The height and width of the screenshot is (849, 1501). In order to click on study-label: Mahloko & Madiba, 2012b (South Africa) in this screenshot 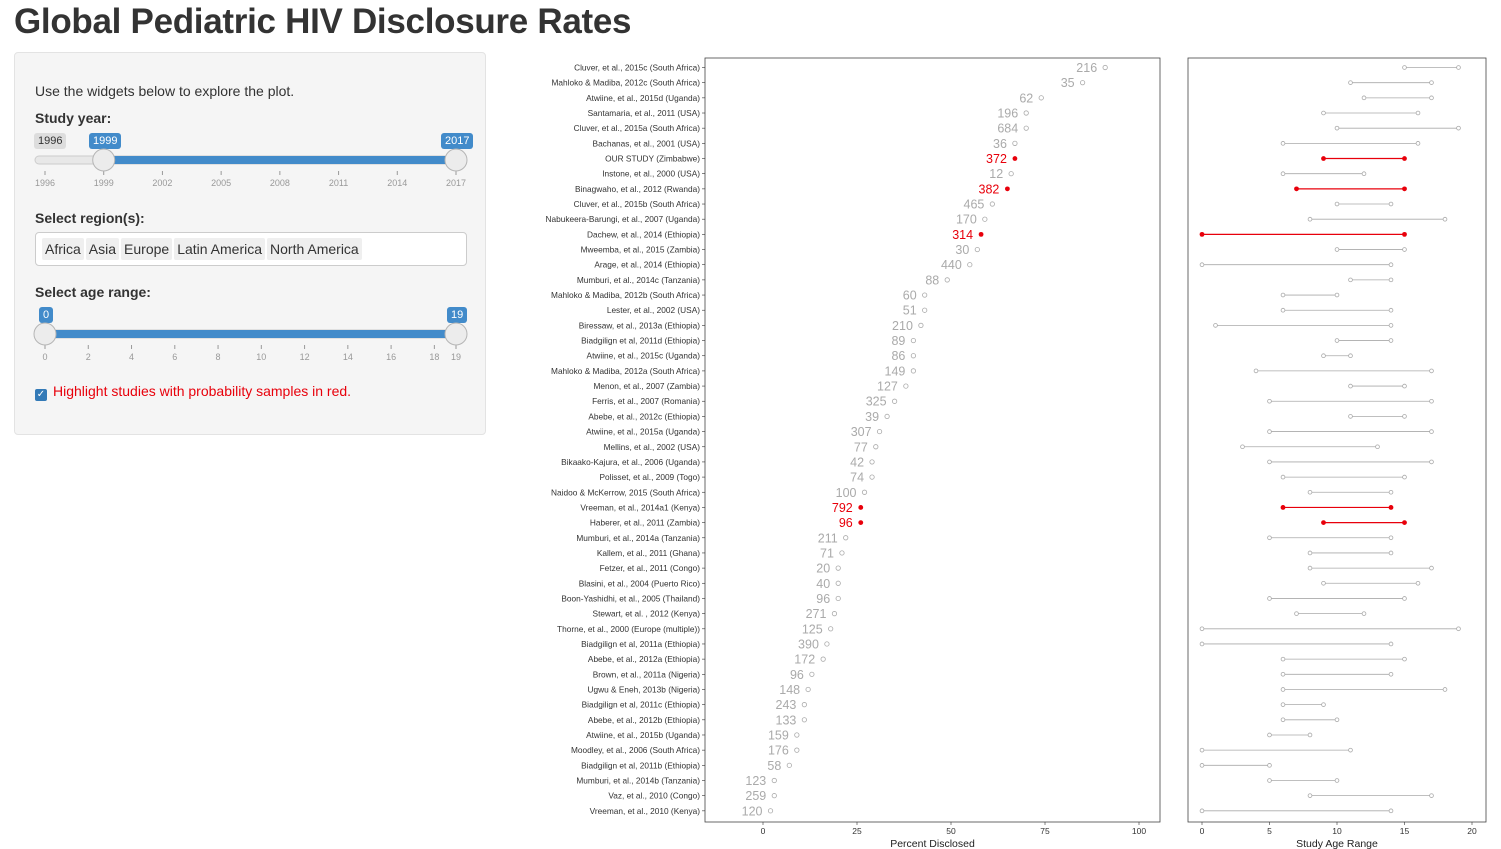, I will do `click(625, 295)`.